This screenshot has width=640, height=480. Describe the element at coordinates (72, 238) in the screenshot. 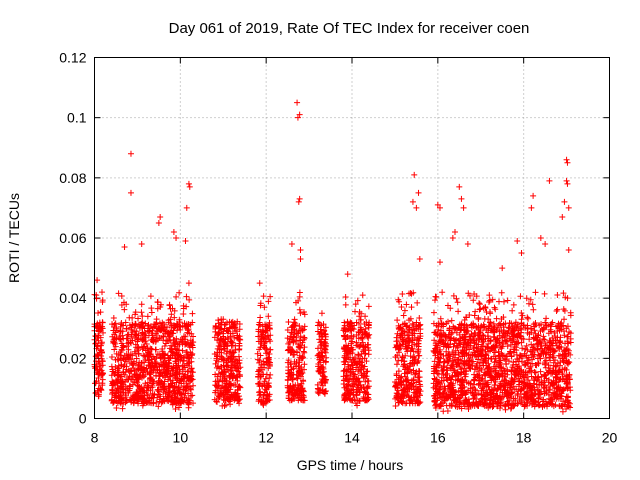

I see `y-tick-label: 0.06` at that location.